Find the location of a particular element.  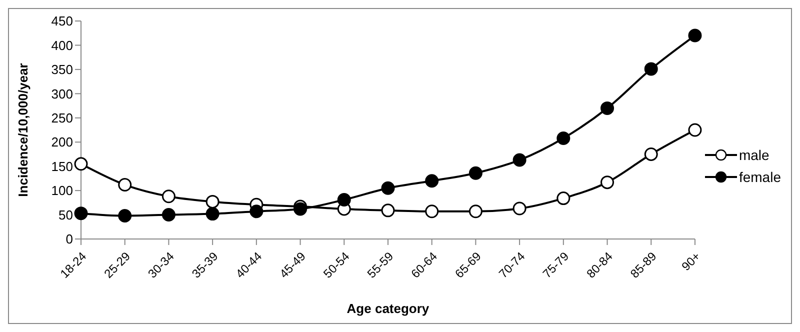

y-tick-label: 250 is located at coordinates (62, 118).